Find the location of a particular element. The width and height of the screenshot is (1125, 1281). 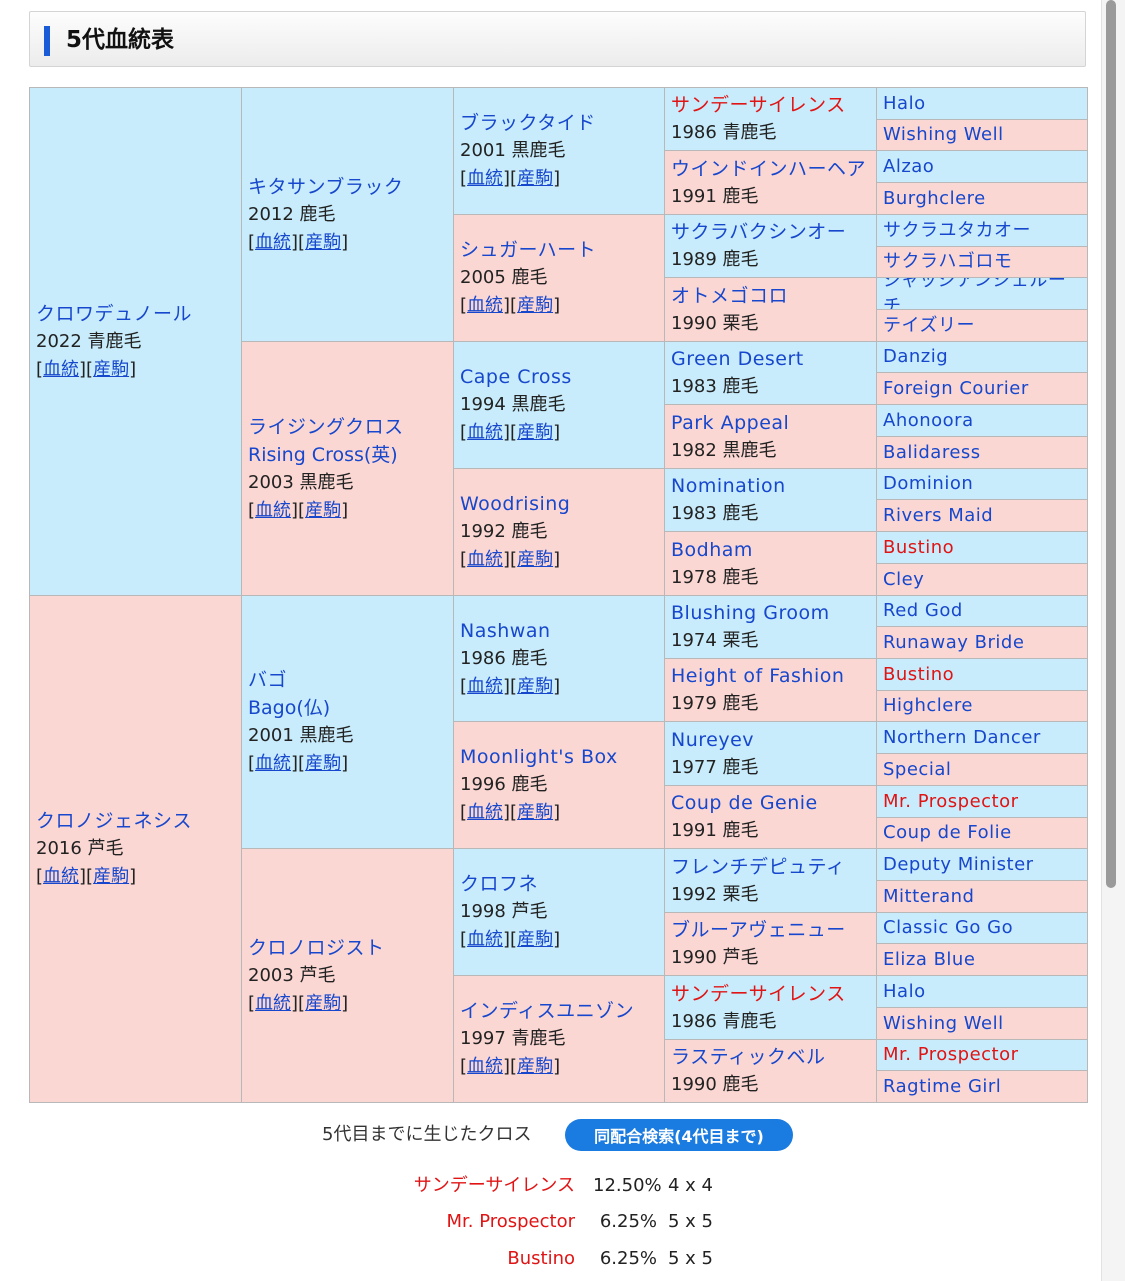

birth-year-coat: 2022 青鹿毛 is located at coordinates (89, 341).